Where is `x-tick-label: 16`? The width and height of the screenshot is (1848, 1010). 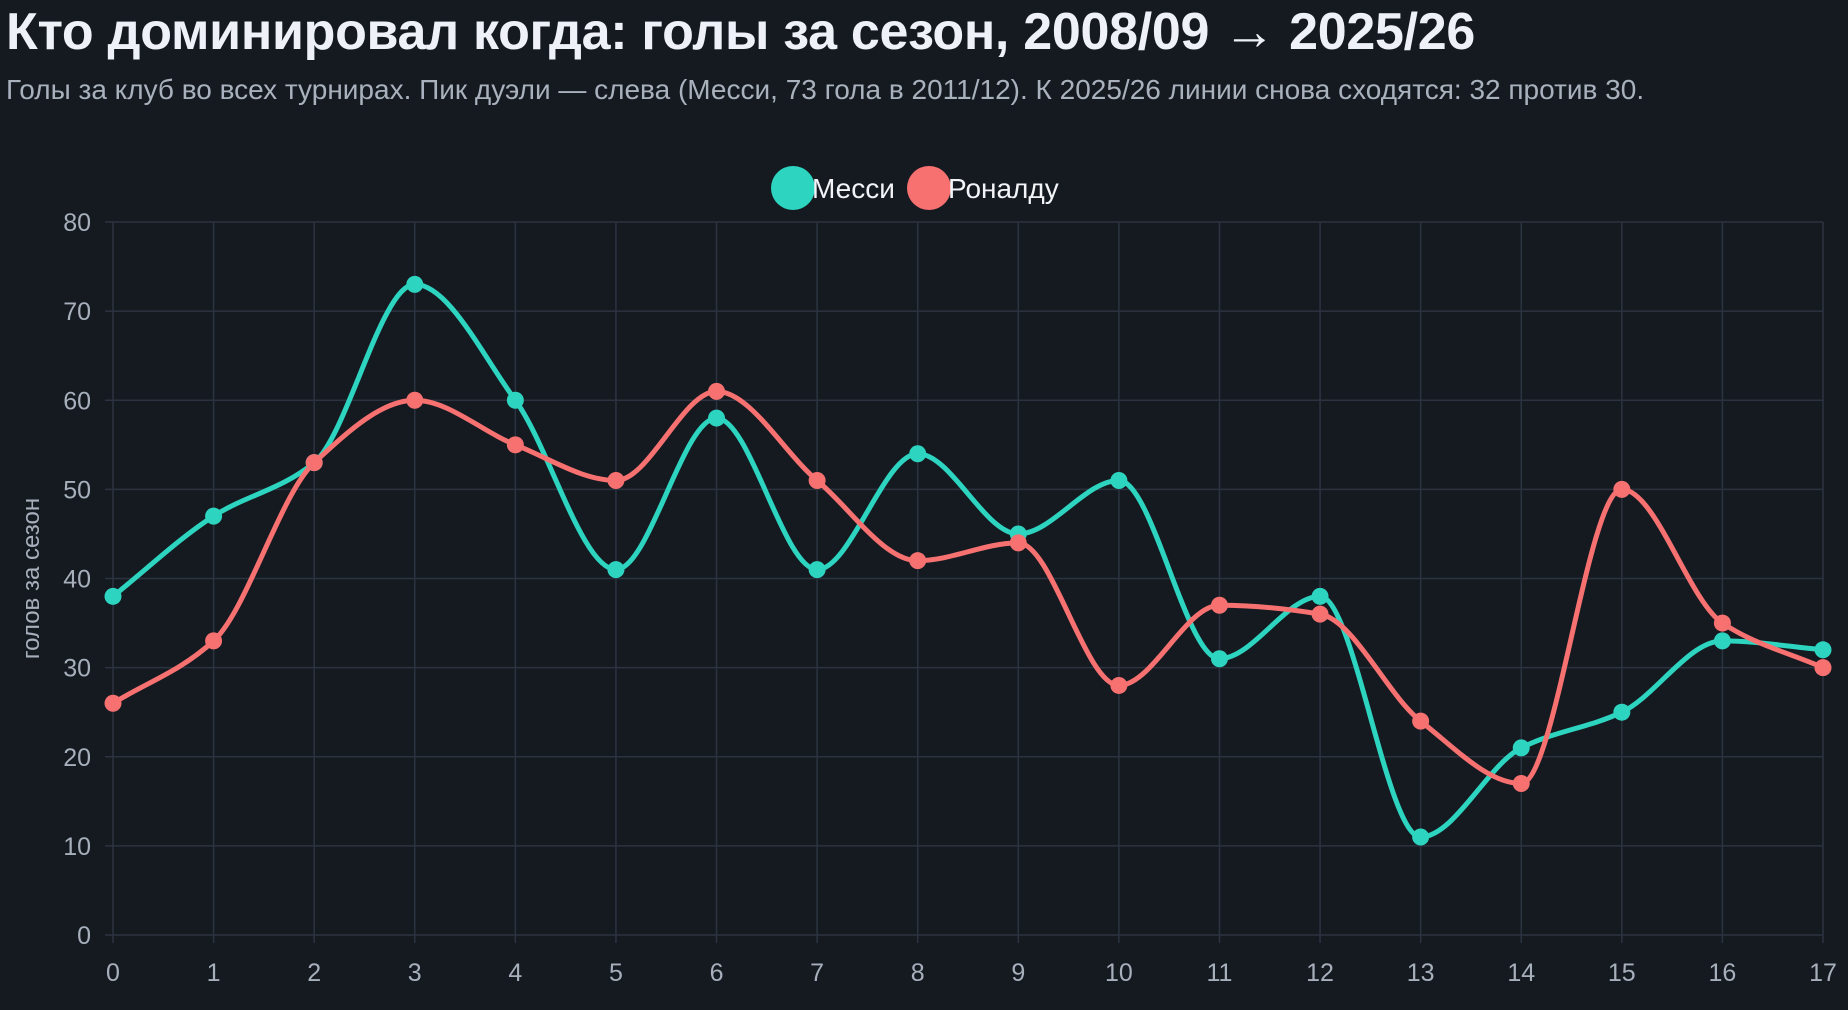 x-tick-label: 16 is located at coordinates (1723, 973).